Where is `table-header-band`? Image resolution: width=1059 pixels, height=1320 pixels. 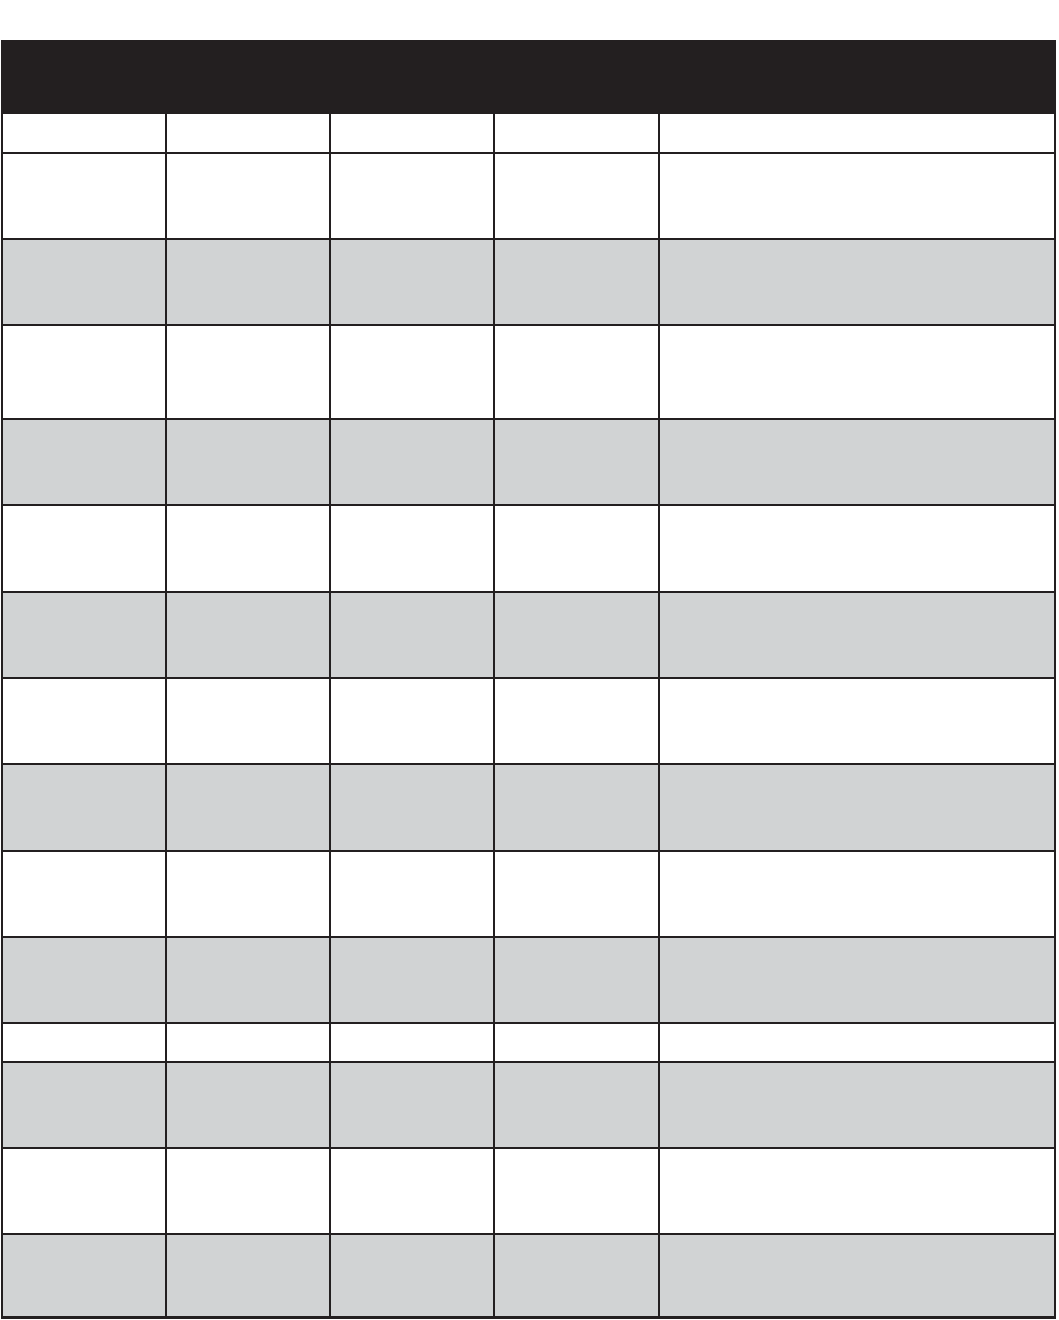
table-header-band is located at coordinates (528, 76).